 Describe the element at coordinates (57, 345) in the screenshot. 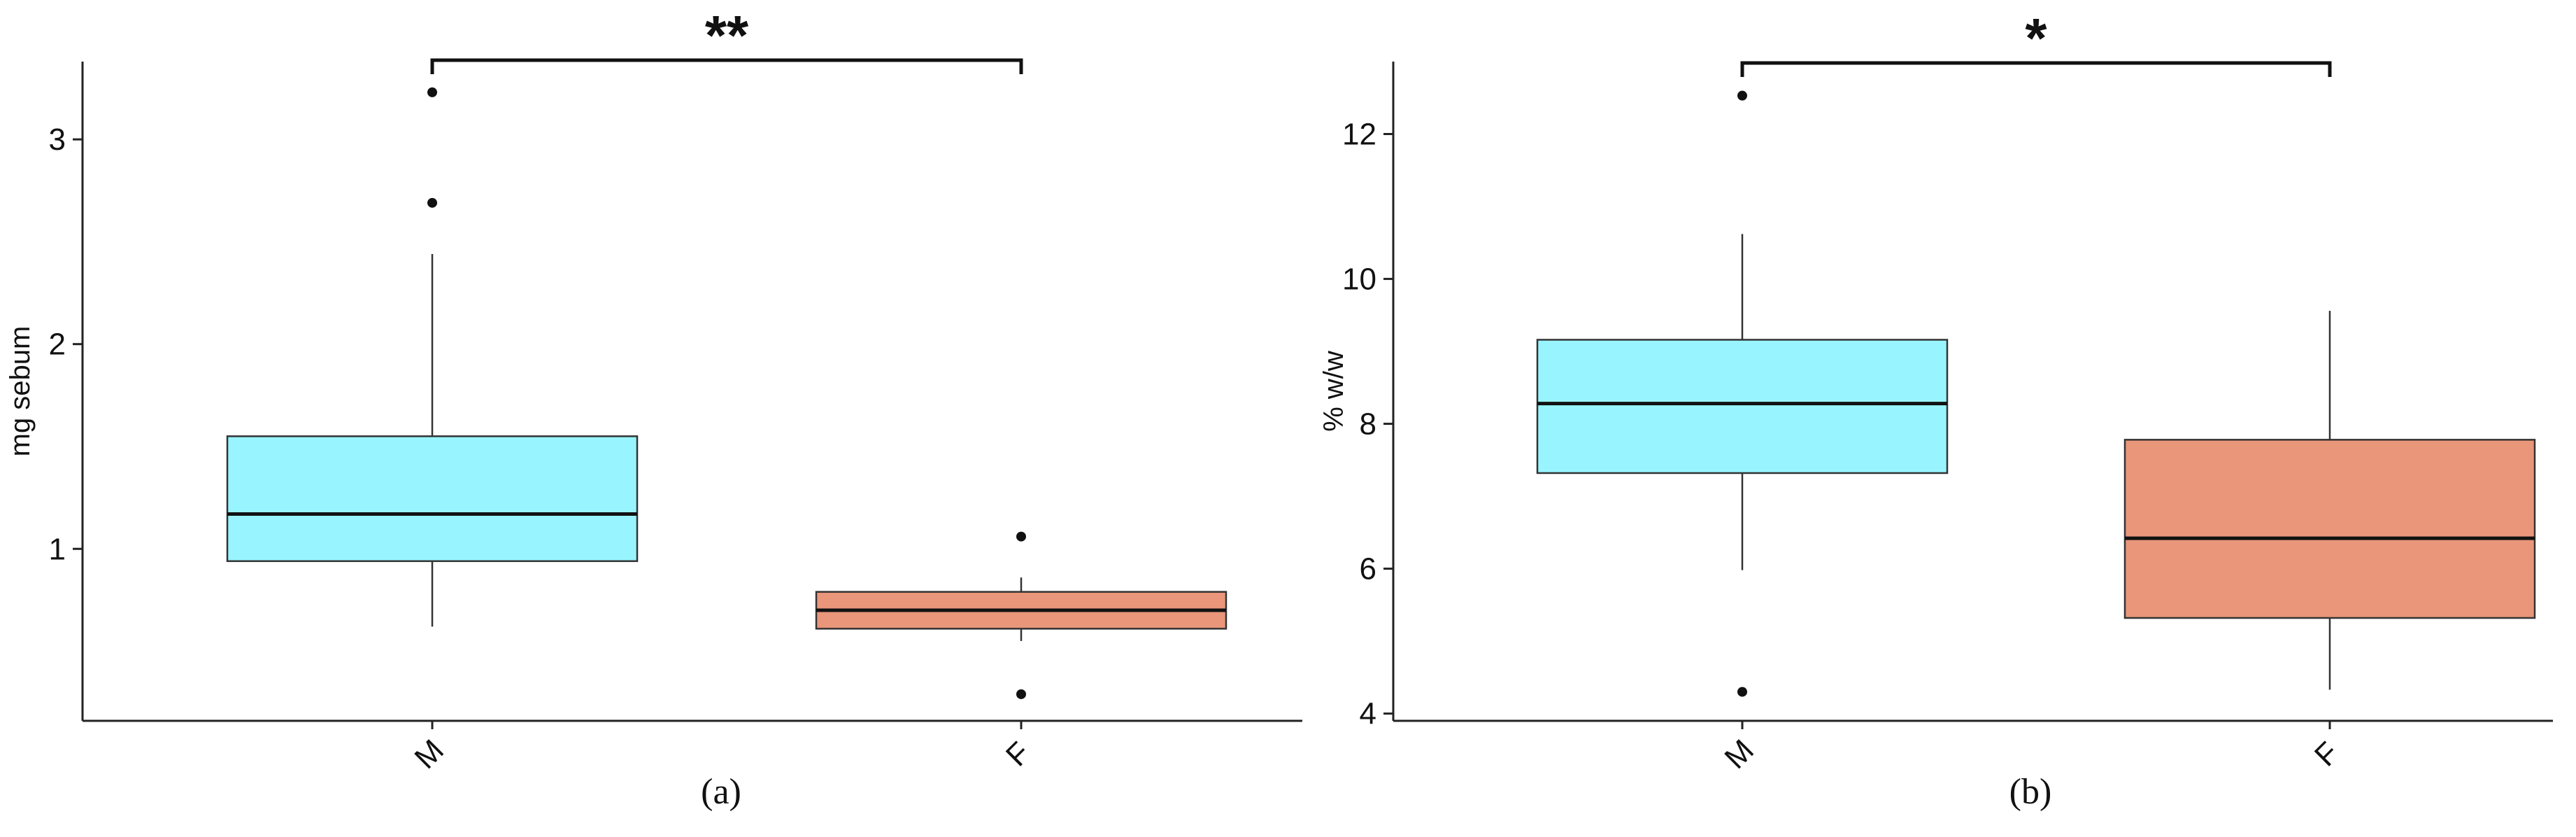

I see `y-tick-label: 2` at that location.